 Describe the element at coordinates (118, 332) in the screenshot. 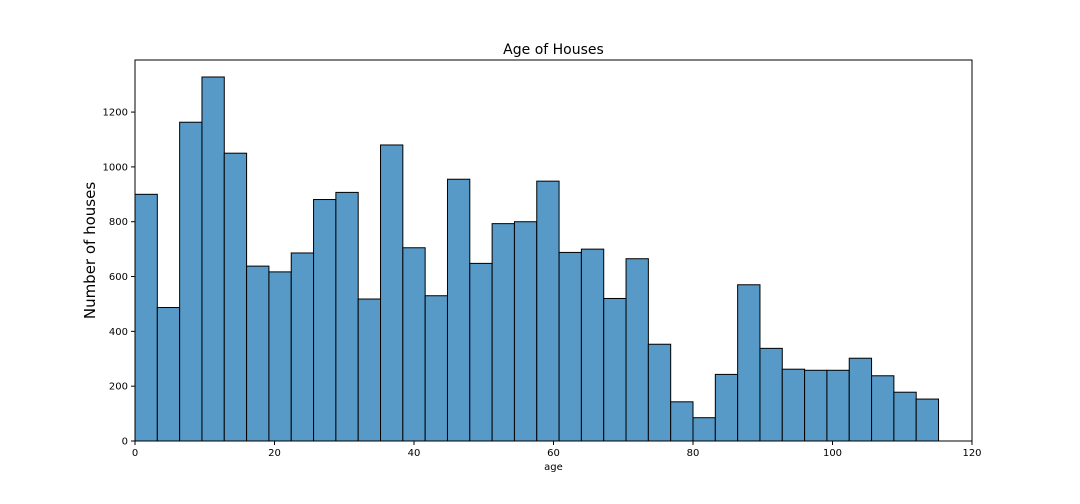

I see `y-tick-label: 400` at that location.